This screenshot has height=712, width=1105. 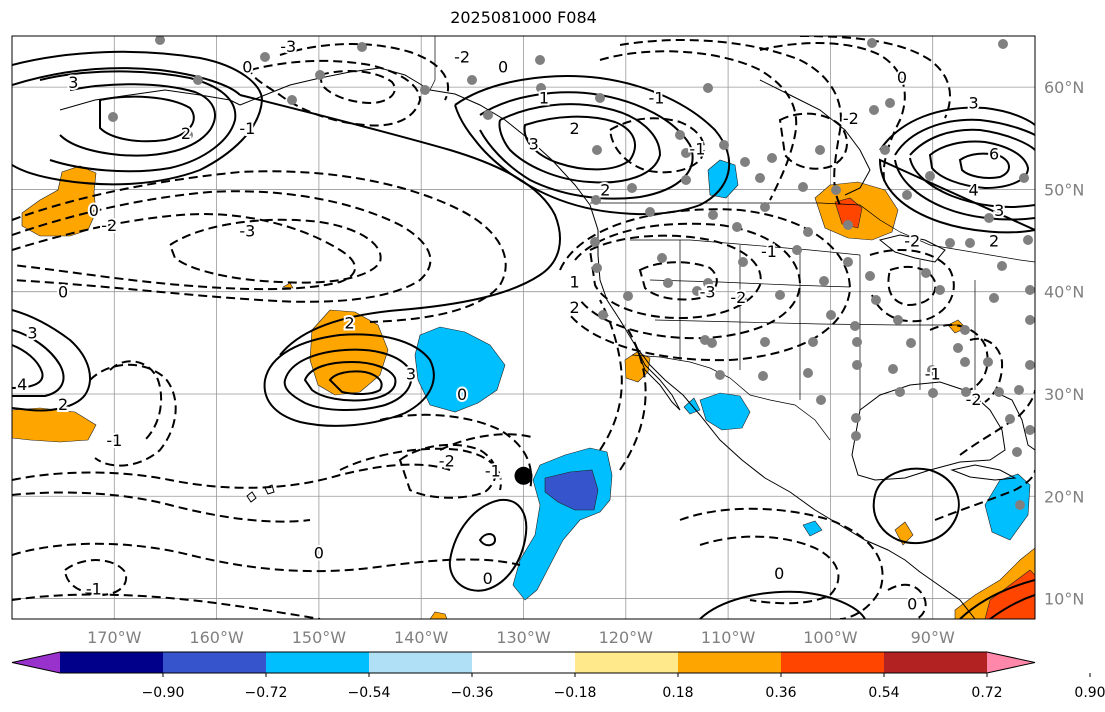 I want to click on contour-label: 6, so click(x=994, y=154).